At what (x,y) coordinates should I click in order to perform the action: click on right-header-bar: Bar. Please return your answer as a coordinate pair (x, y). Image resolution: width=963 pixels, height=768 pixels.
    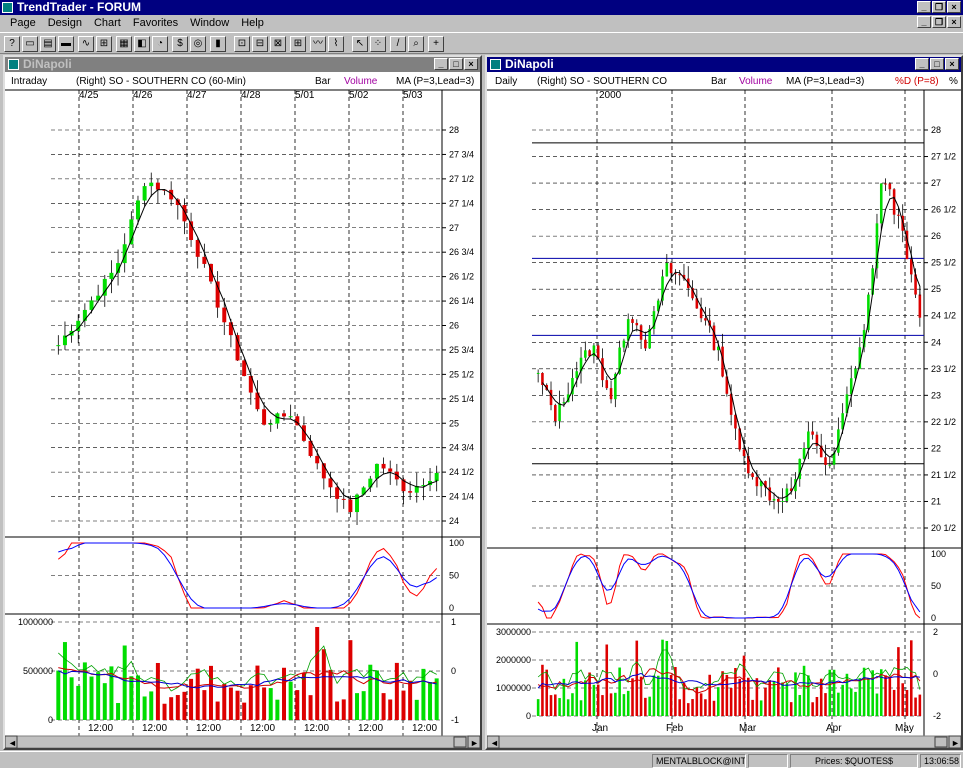
    Looking at the image, I should click on (719, 81).